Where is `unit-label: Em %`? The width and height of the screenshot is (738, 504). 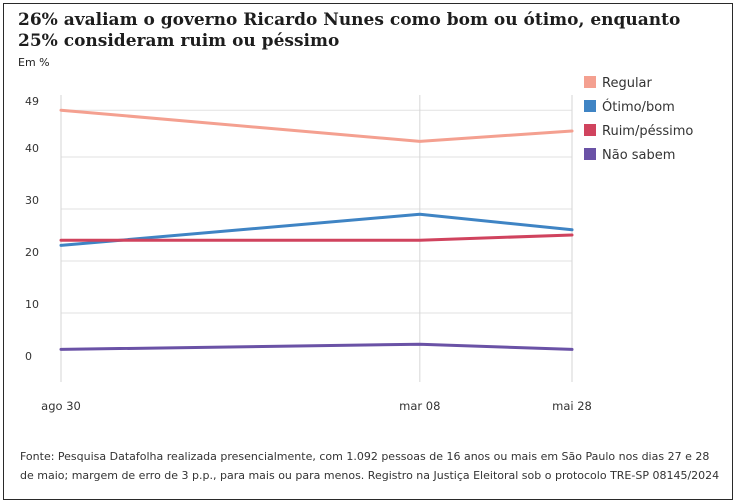 unit-label: Em % is located at coordinates (34, 62).